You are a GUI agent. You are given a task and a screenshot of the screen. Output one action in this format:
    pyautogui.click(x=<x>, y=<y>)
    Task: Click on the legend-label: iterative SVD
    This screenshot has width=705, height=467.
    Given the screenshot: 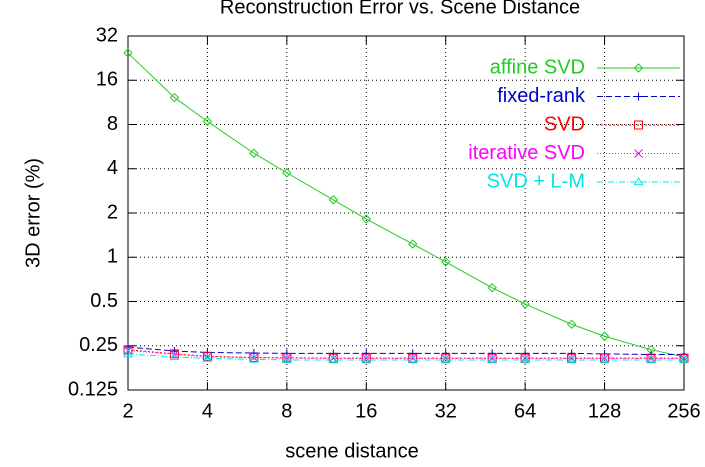 What is the action you would take?
    pyautogui.click(x=526, y=153)
    